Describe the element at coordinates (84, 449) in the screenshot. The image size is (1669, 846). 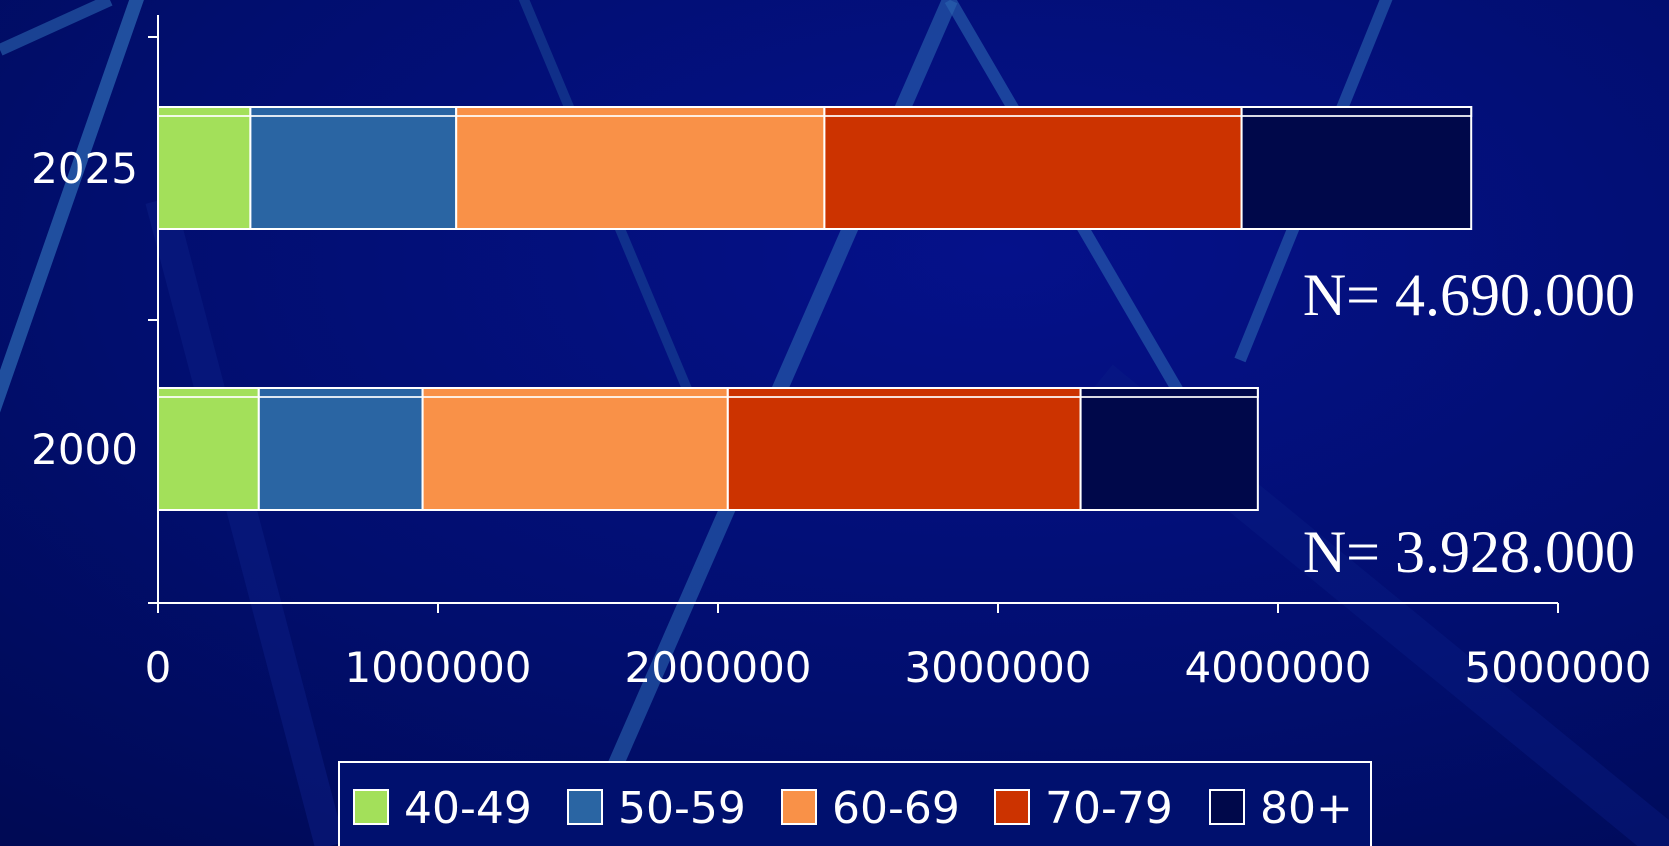
I see `y-tick-label: 2000` at that location.